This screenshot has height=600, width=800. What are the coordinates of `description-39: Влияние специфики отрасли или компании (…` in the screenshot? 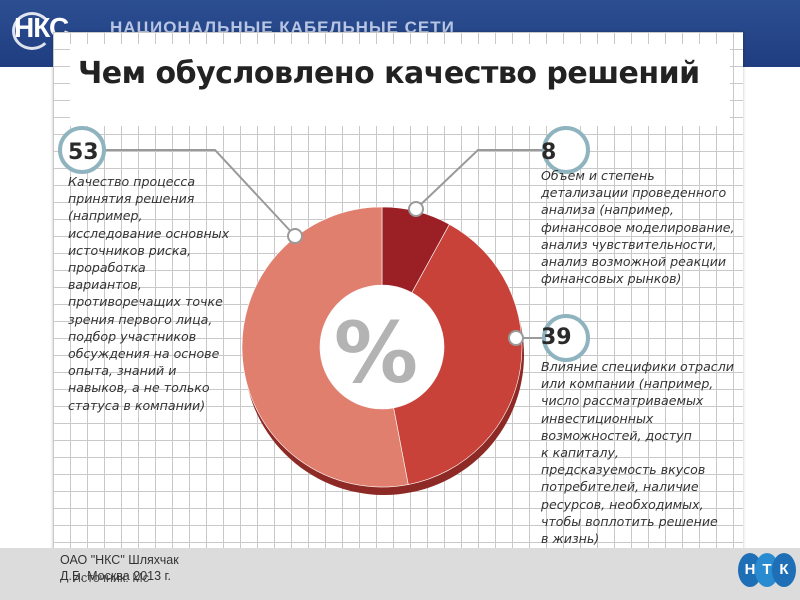 It's located at (637, 453).